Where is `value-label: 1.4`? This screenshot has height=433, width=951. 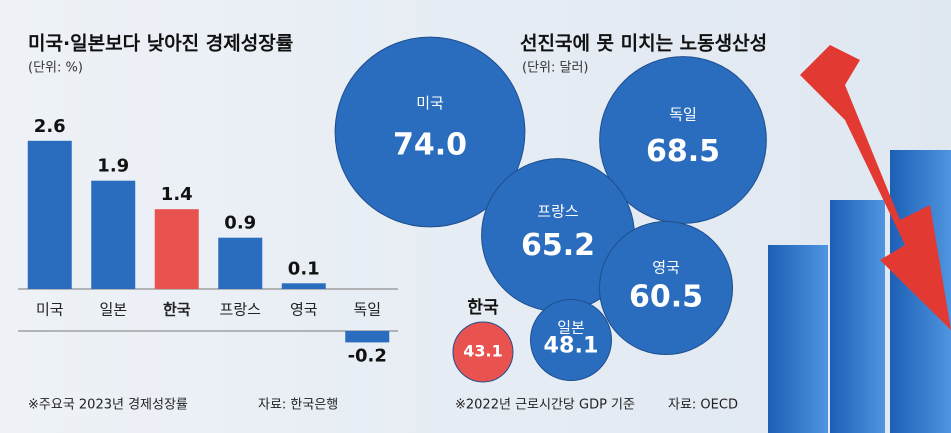 value-label: 1.4 is located at coordinates (177, 194).